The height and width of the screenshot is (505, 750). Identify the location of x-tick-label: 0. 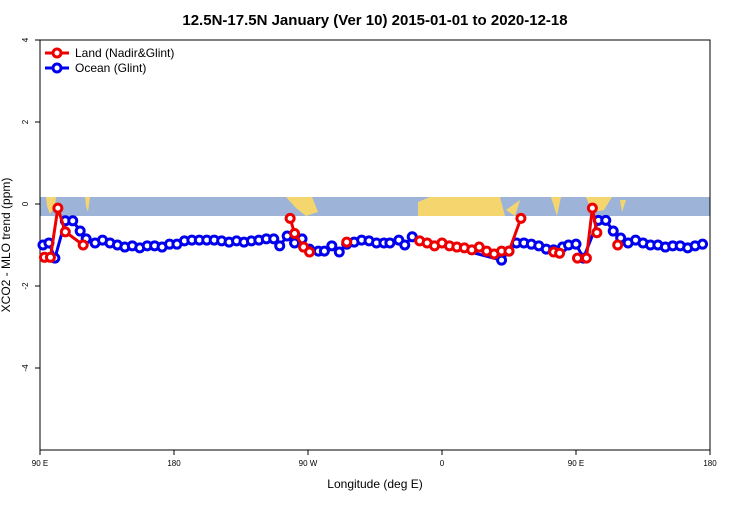
(442, 463).